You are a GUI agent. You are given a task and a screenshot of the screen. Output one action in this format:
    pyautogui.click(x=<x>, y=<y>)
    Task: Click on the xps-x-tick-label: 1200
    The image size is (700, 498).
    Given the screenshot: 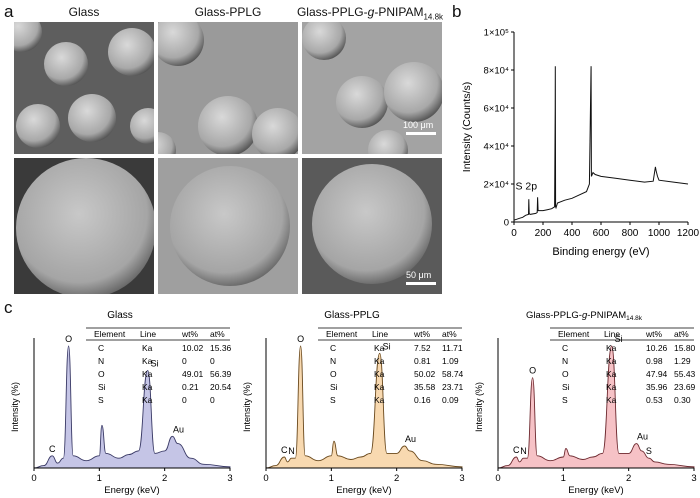 What is the action you would take?
    pyautogui.click(x=688, y=233)
    